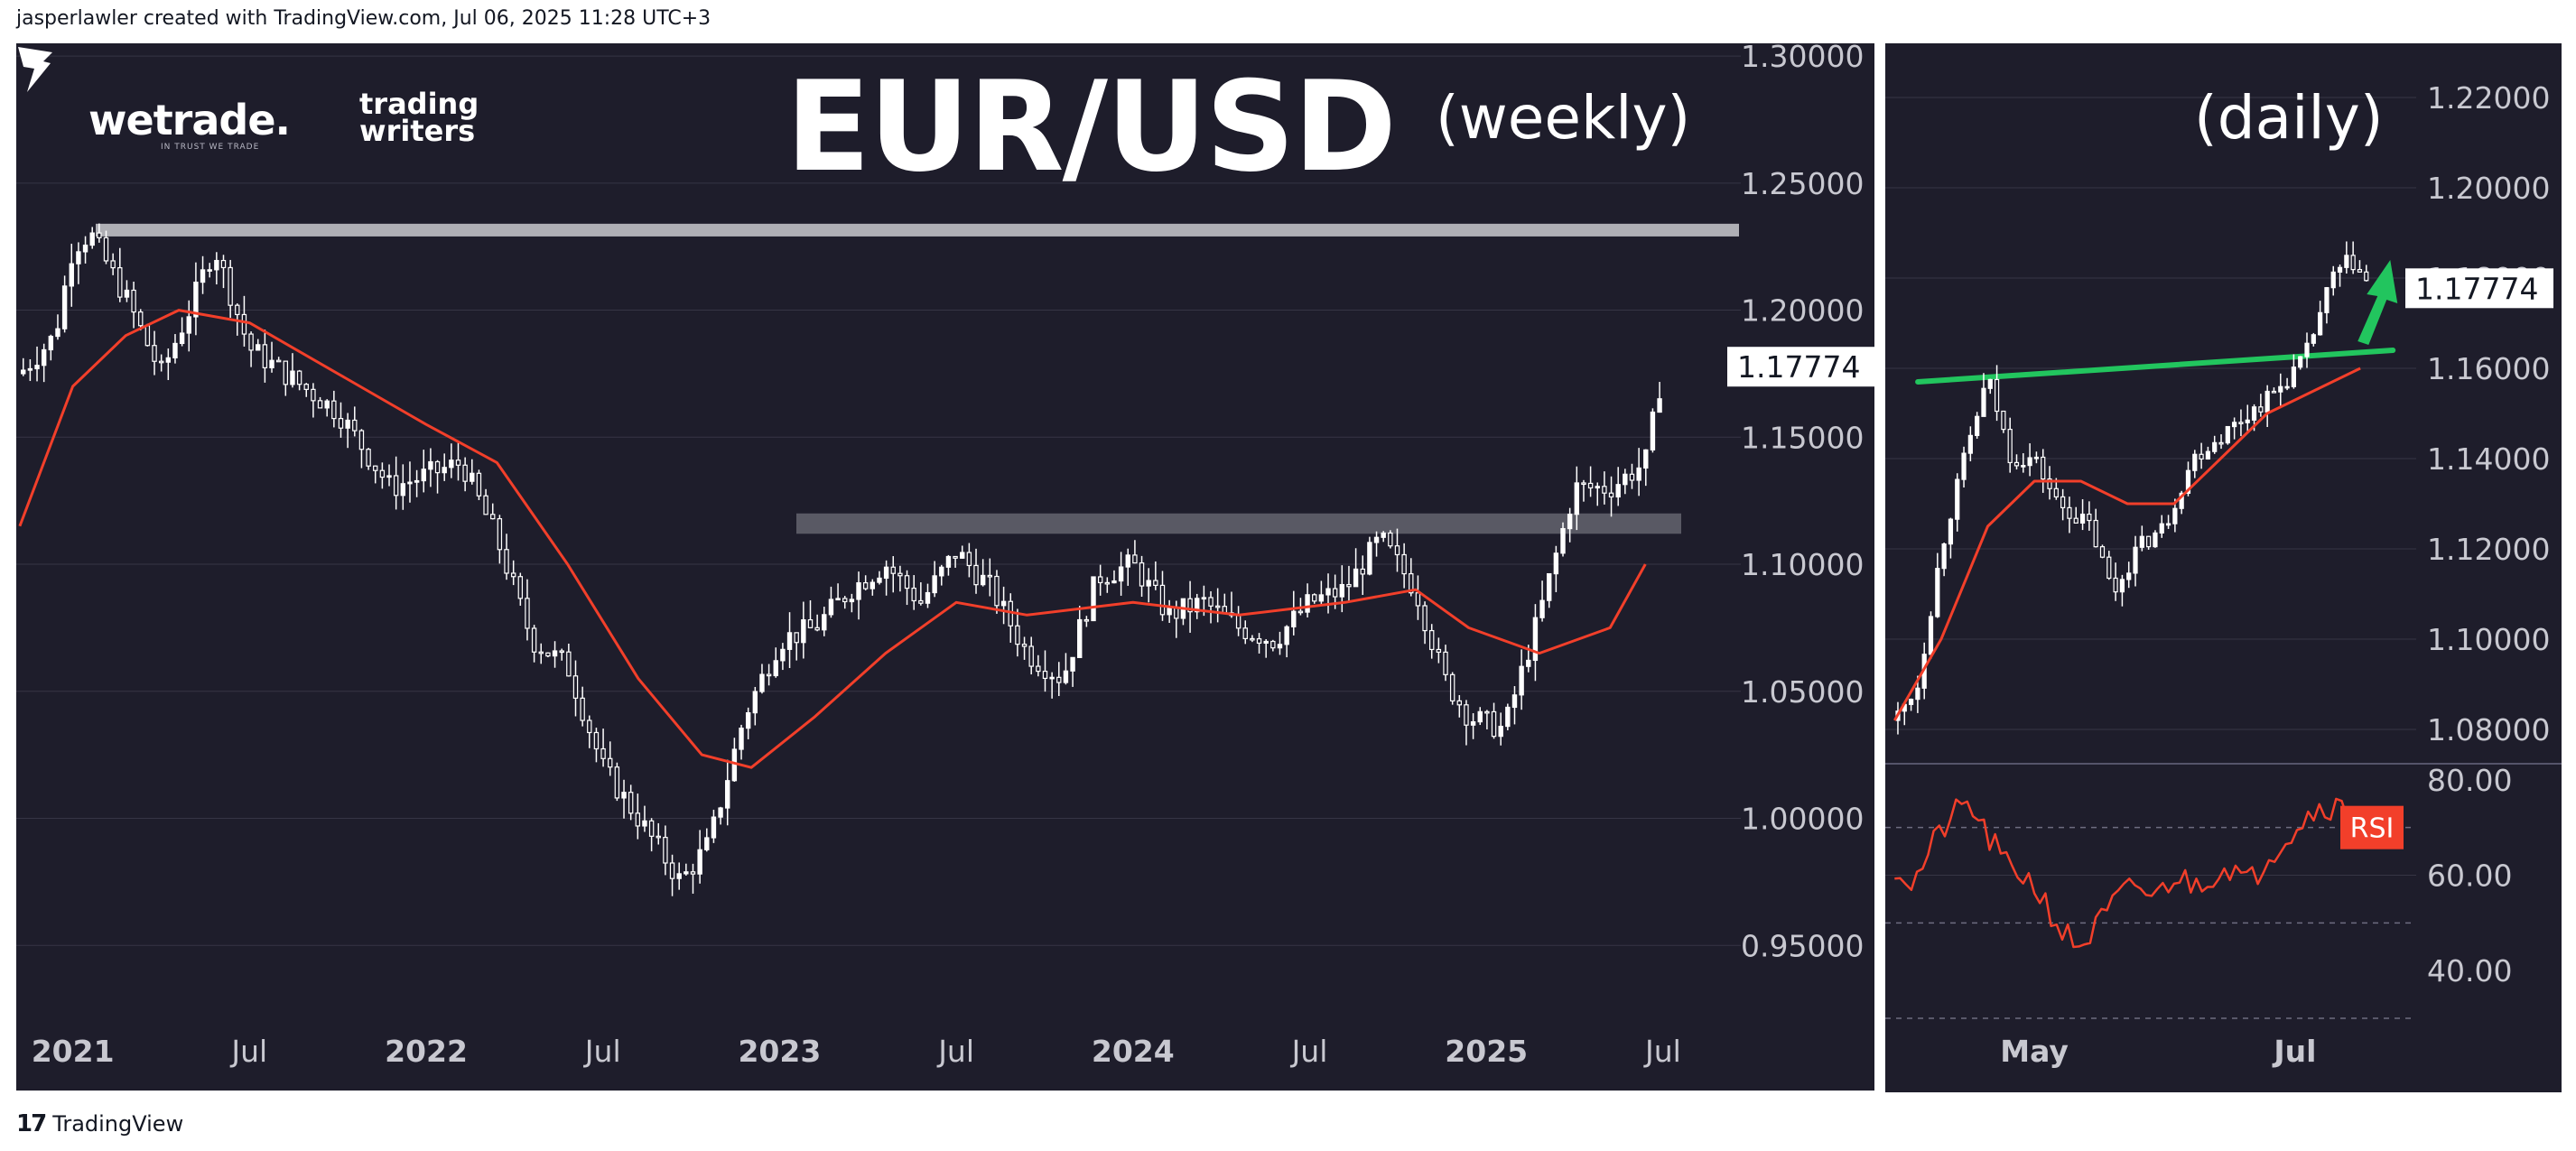 The height and width of the screenshot is (1151, 2576). What do you see at coordinates (1563, 118) in the screenshot?
I see `weekly-timeframe-label: (weekly)` at bounding box center [1563, 118].